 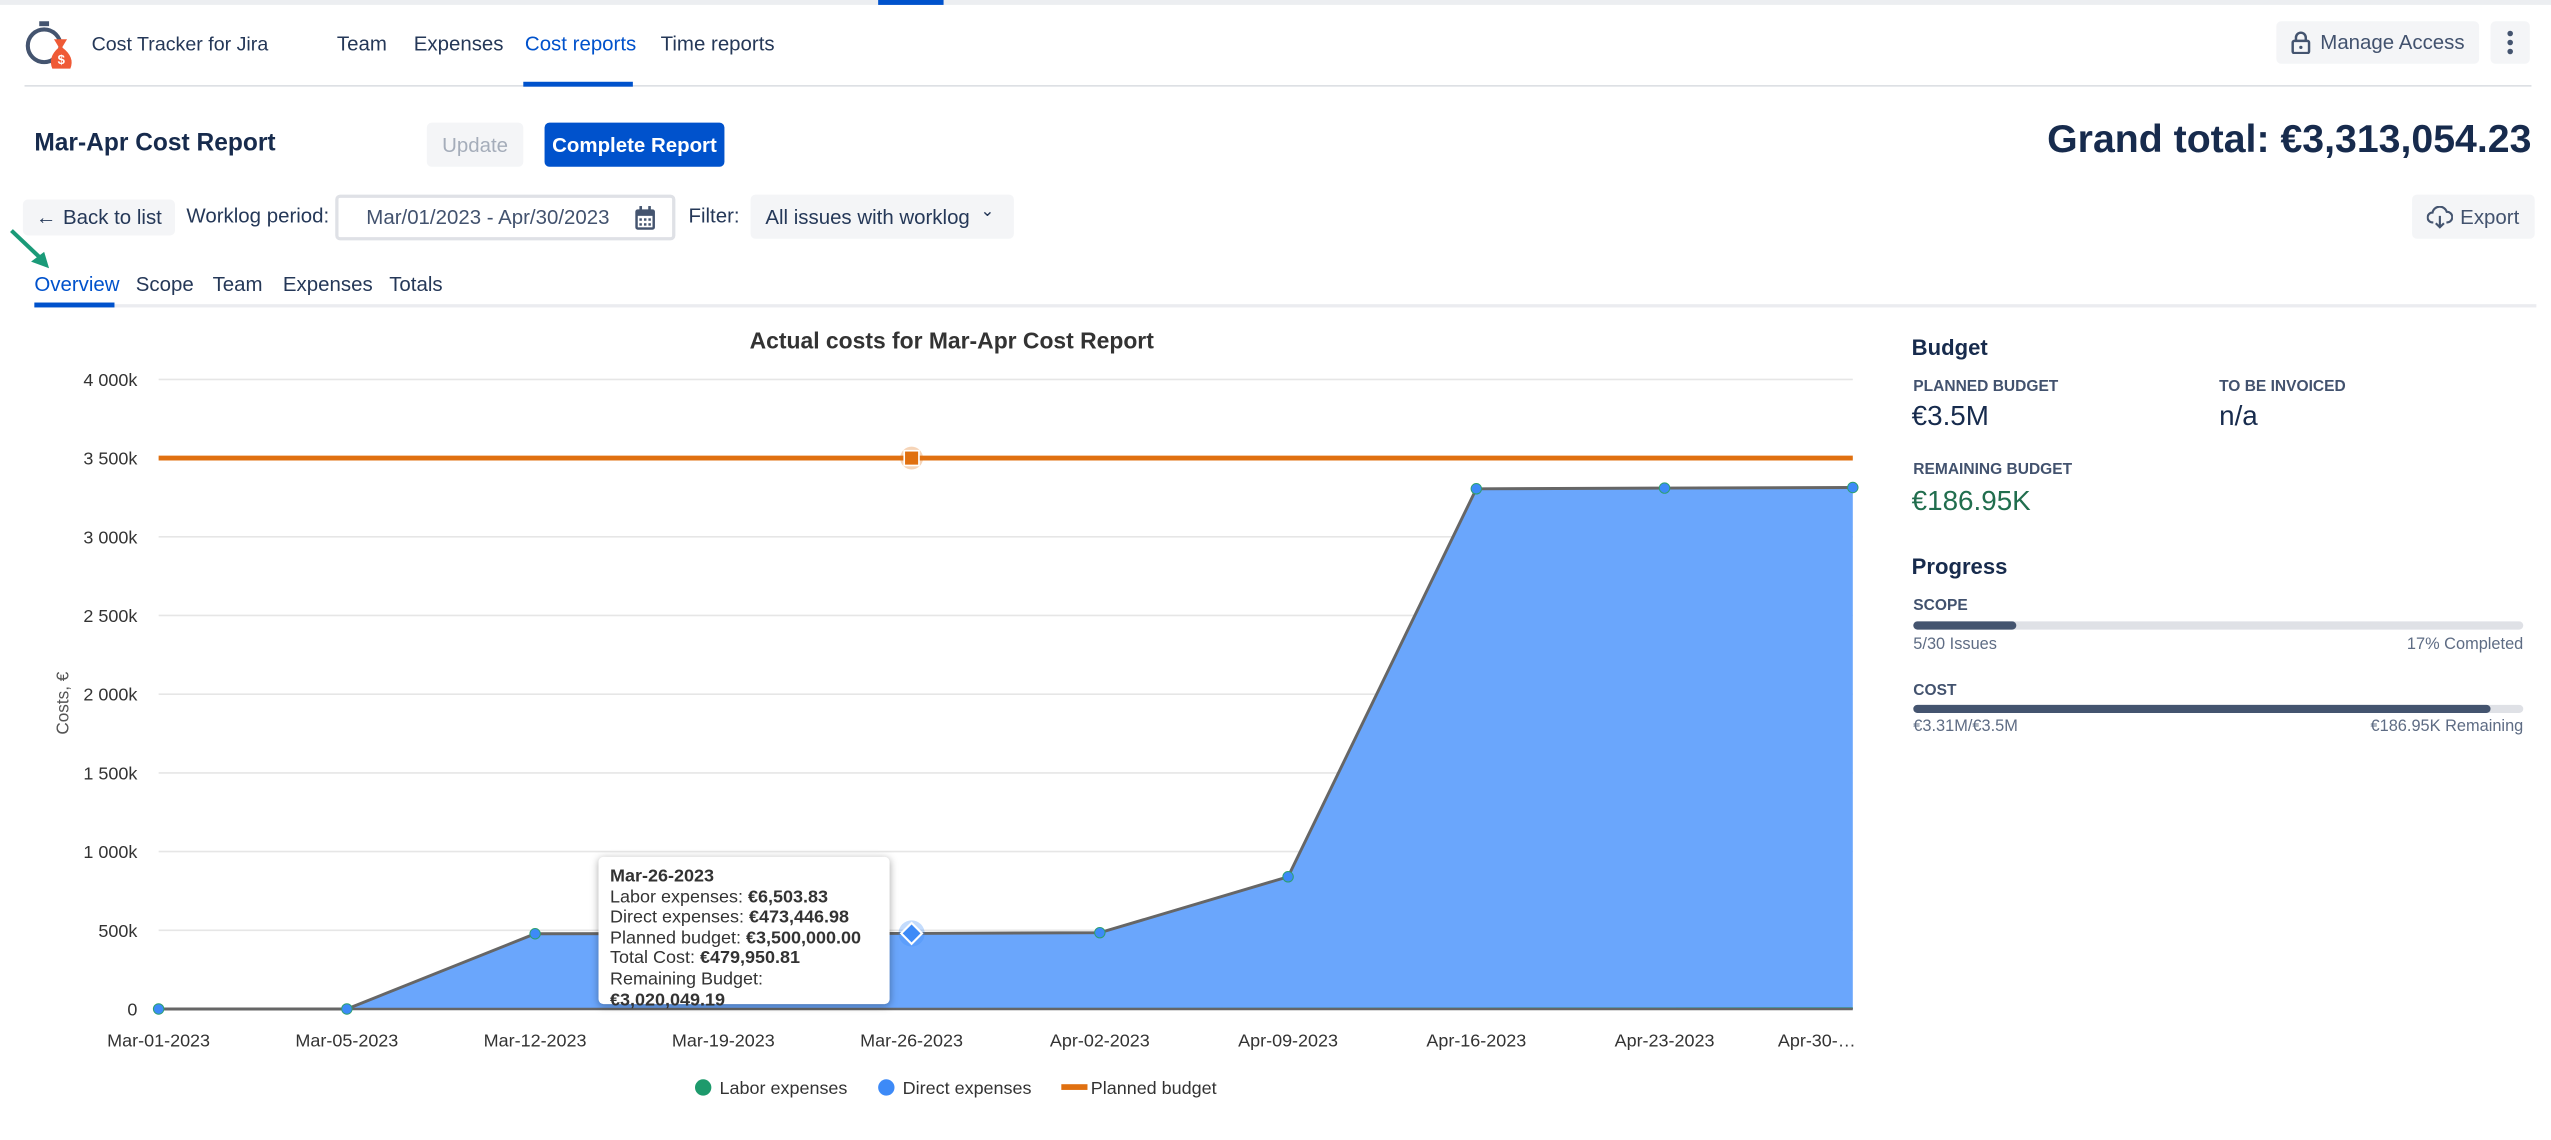 I want to click on legend-label: Direct expenses, so click(x=967, y=1088).